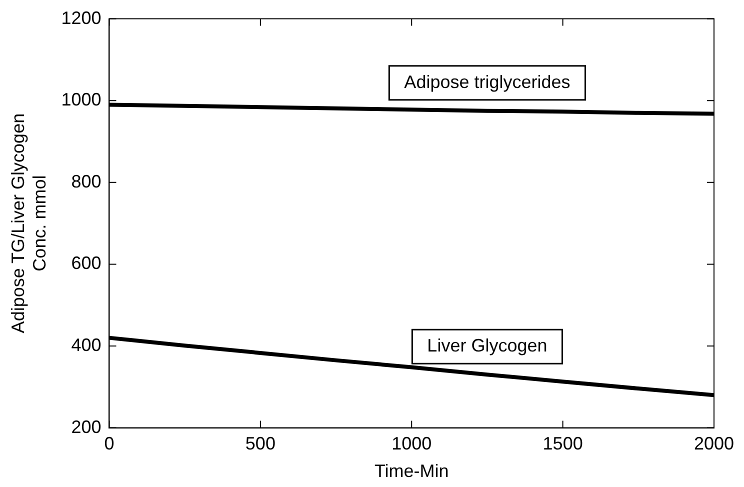 The width and height of the screenshot is (744, 487). What do you see at coordinates (86, 181) in the screenshot?
I see `y-tick-label: 800` at bounding box center [86, 181].